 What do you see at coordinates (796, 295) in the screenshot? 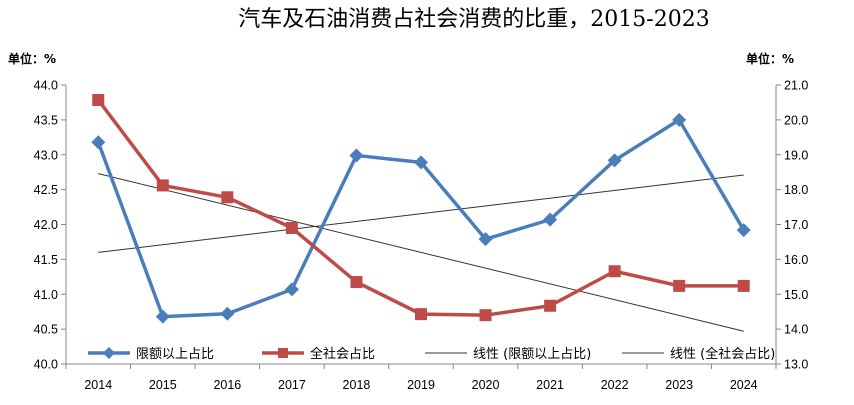
I see `right-tick-label: 15.0` at bounding box center [796, 295].